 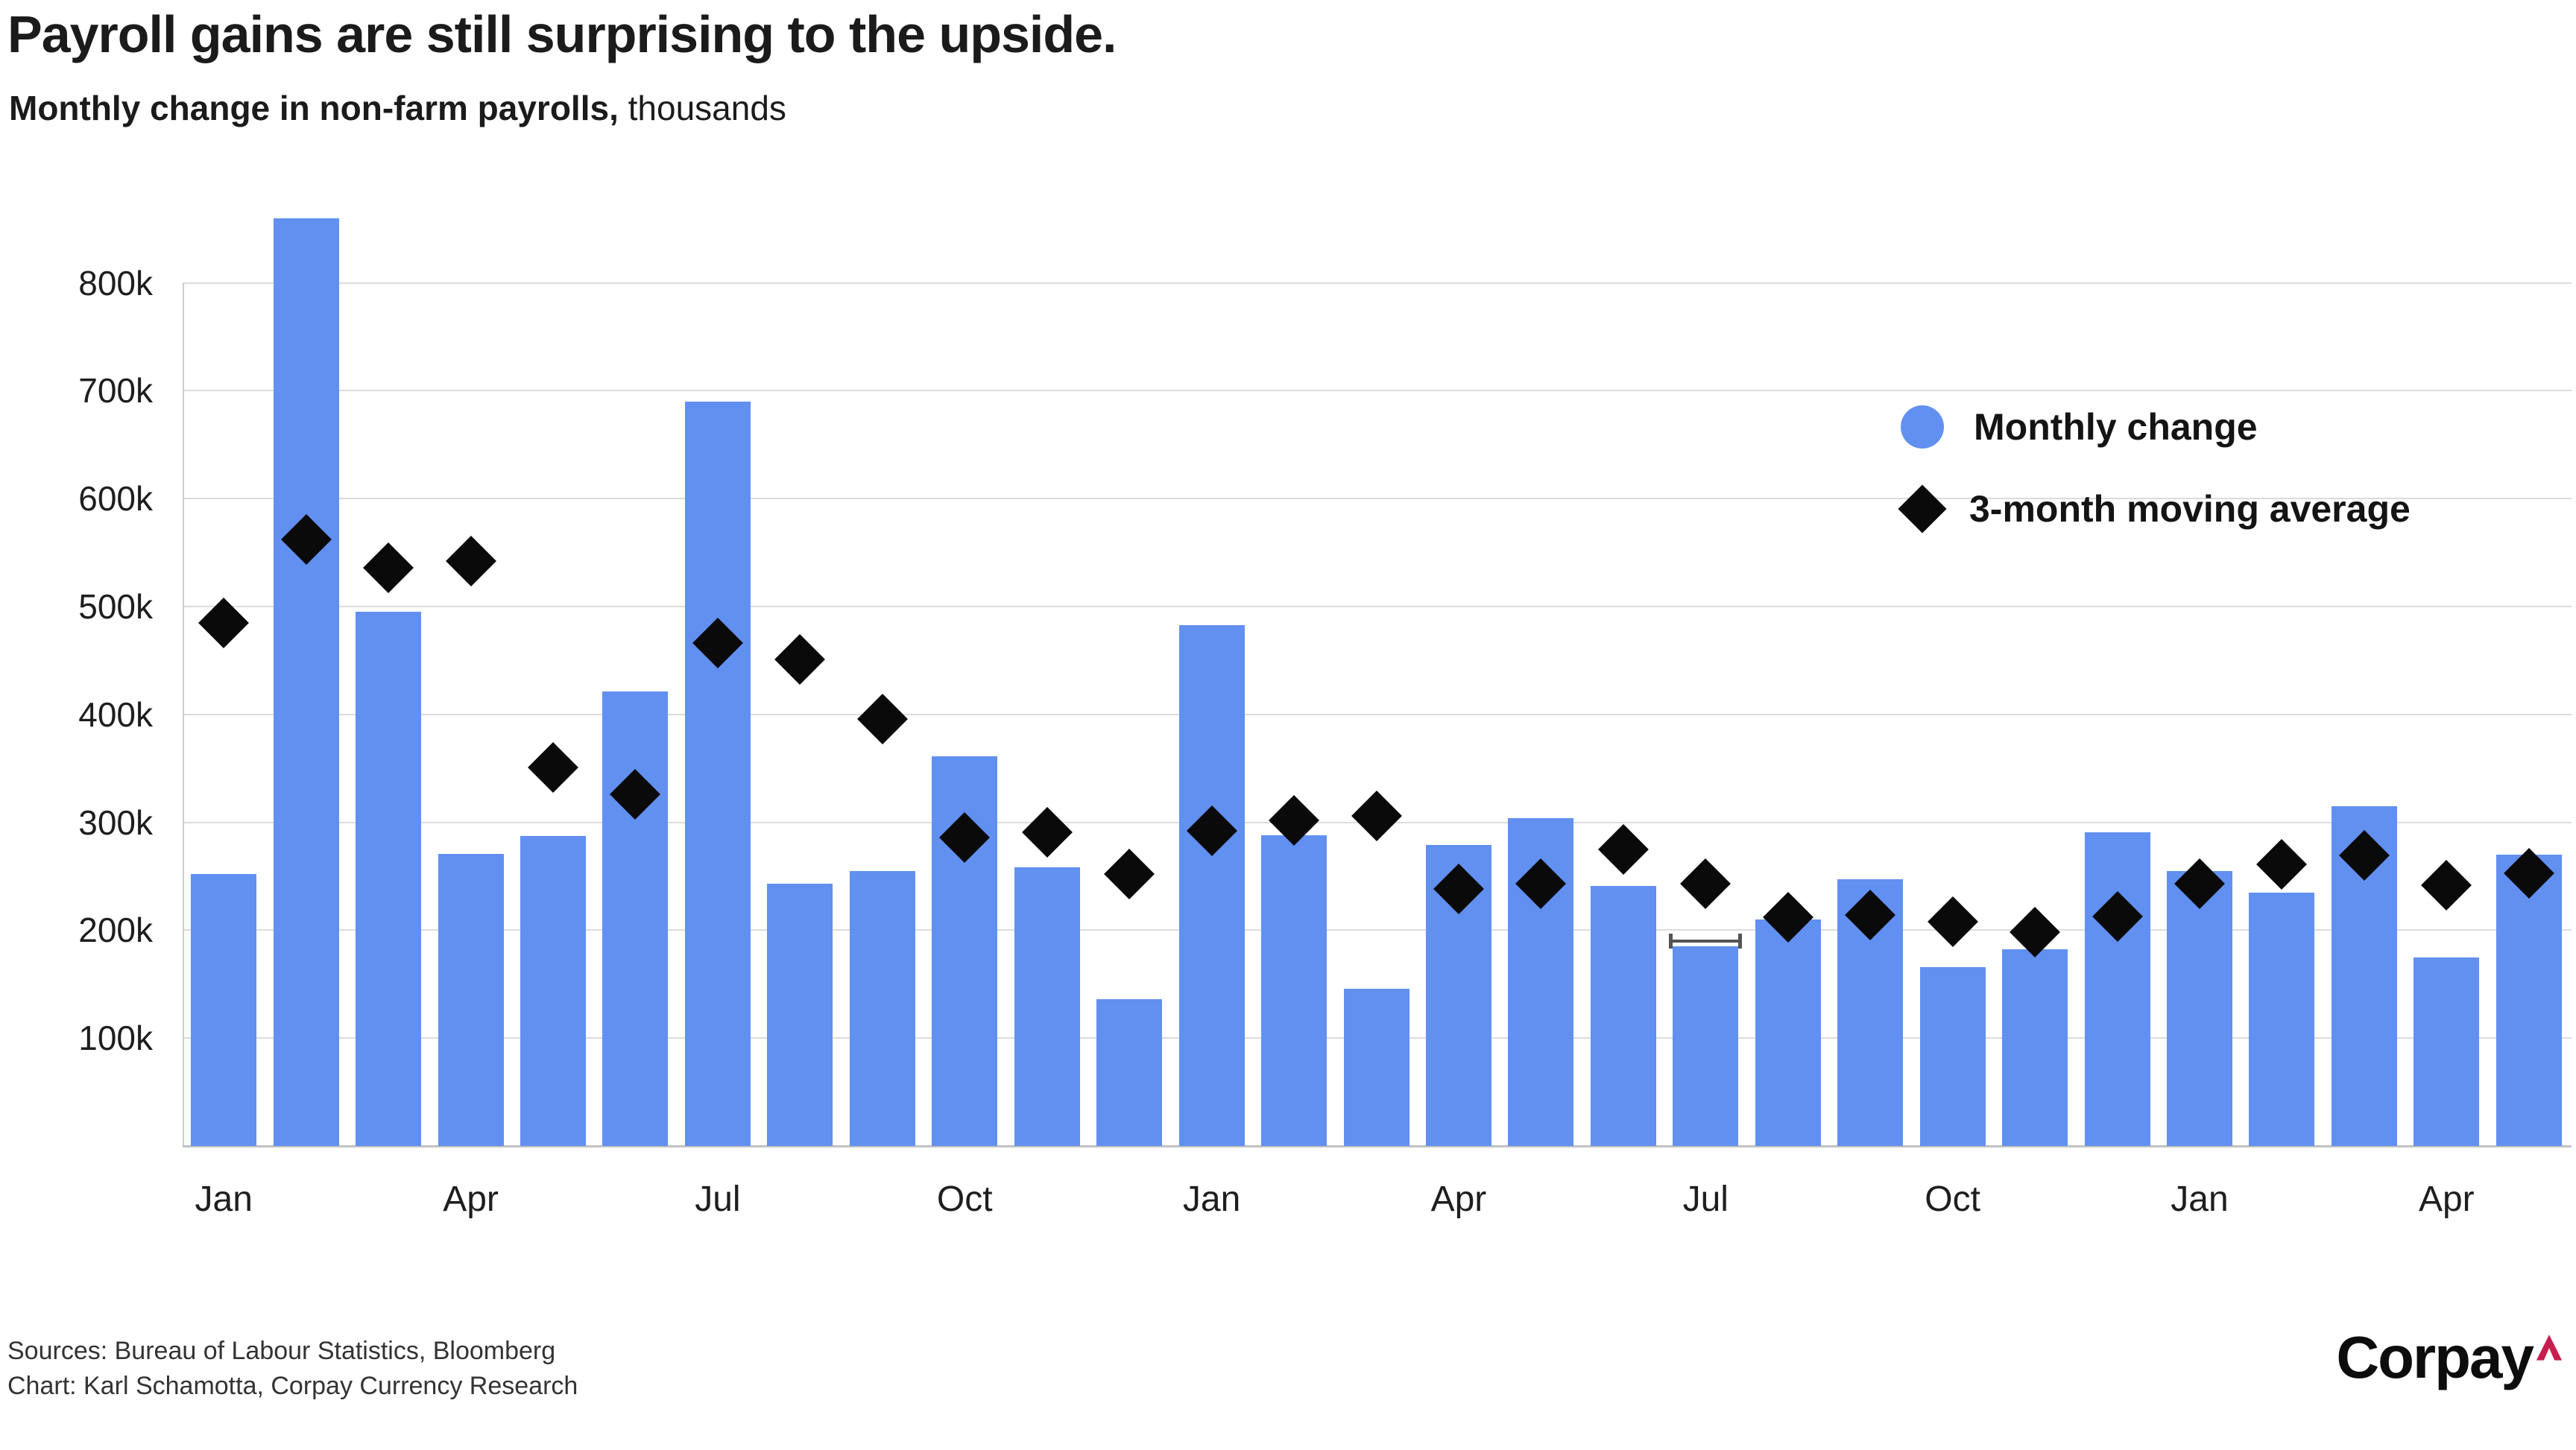 What do you see at coordinates (1377, 391) in the screenshot?
I see `gridline-700k` at bounding box center [1377, 391].